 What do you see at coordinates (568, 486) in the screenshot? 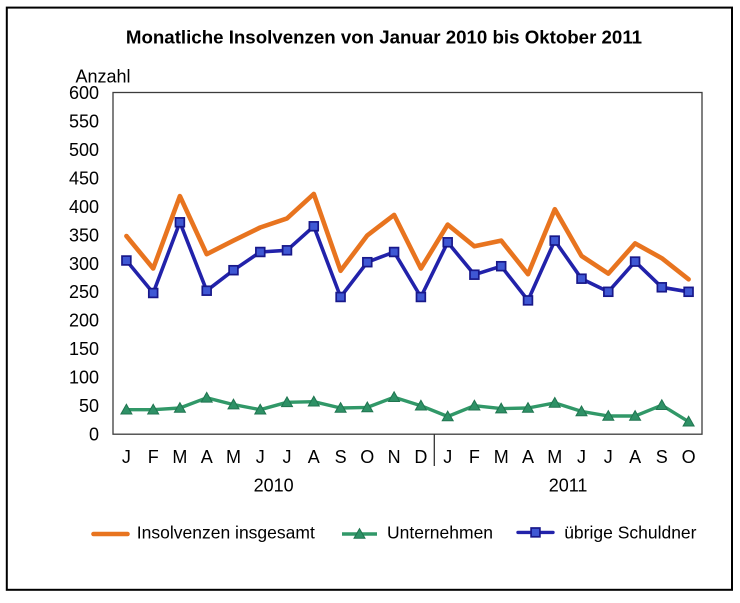
I see `svg-text: 2011` at bounding box center [568, 486].